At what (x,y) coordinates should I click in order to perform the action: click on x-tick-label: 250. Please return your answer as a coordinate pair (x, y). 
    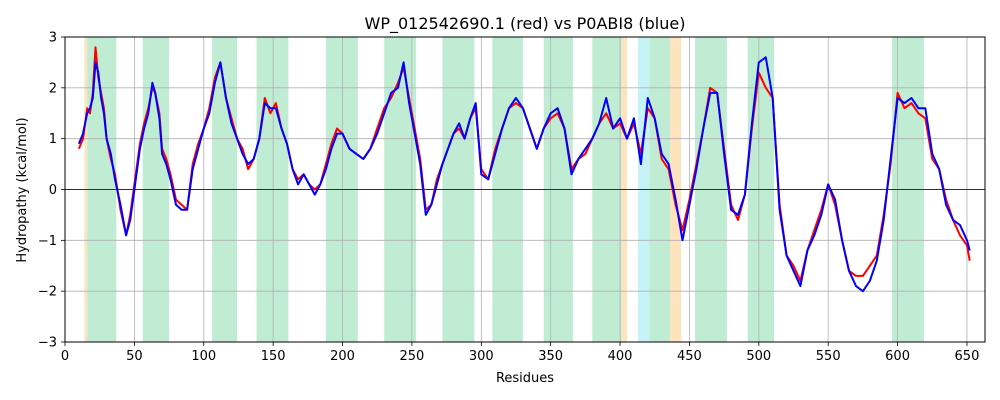
    Looking at the image, I should click on (411, 356).